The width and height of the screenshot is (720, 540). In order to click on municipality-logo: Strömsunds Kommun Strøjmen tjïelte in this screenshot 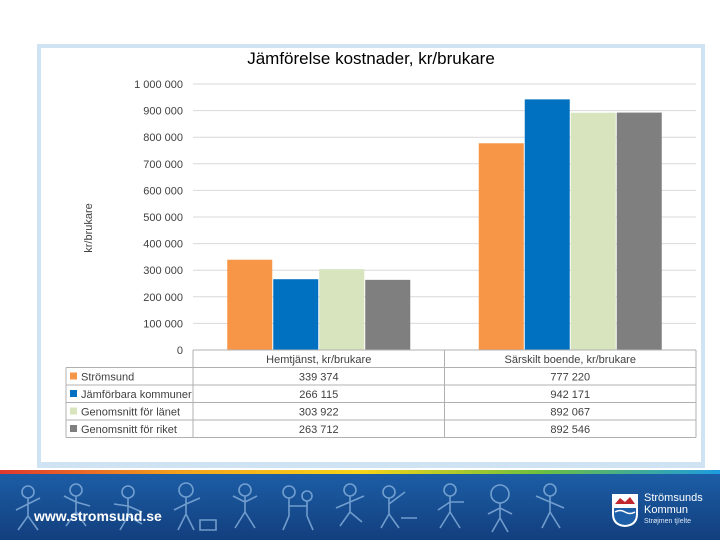, I will do `click(663, 512)`.